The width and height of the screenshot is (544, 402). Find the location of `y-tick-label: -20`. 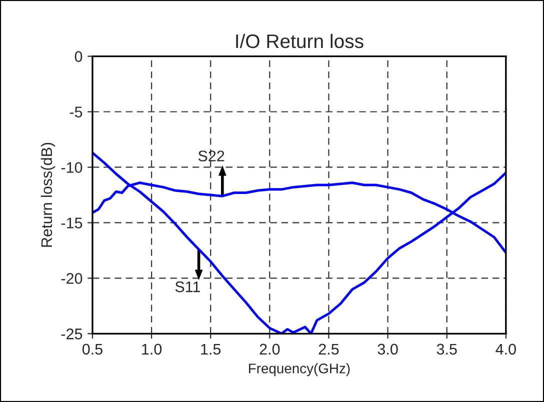

y-tick-label: -20 is located at coordinates (71, 278).